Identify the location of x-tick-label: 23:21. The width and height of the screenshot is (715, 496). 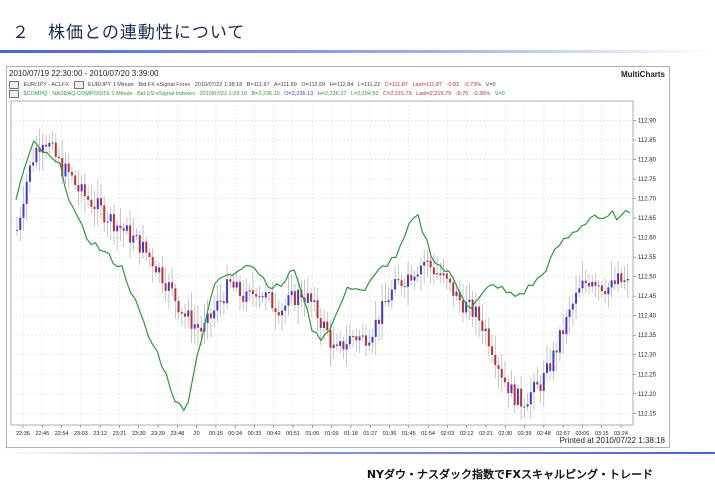
(120, 434).